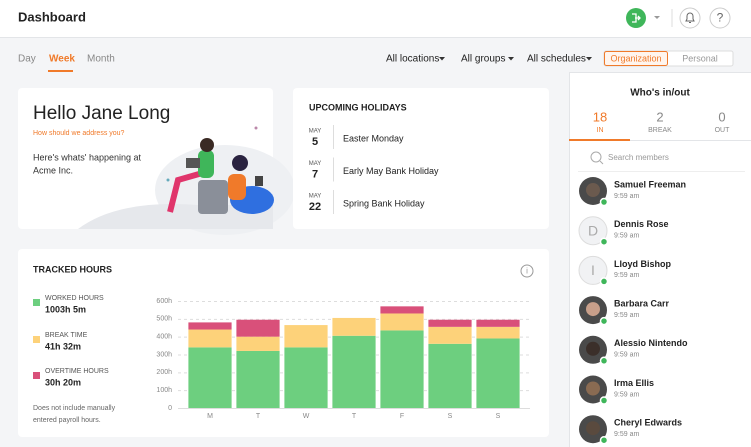  Describe the element at coordinates (421, 158) in the screenshot. I see `holidays-card` at that location.